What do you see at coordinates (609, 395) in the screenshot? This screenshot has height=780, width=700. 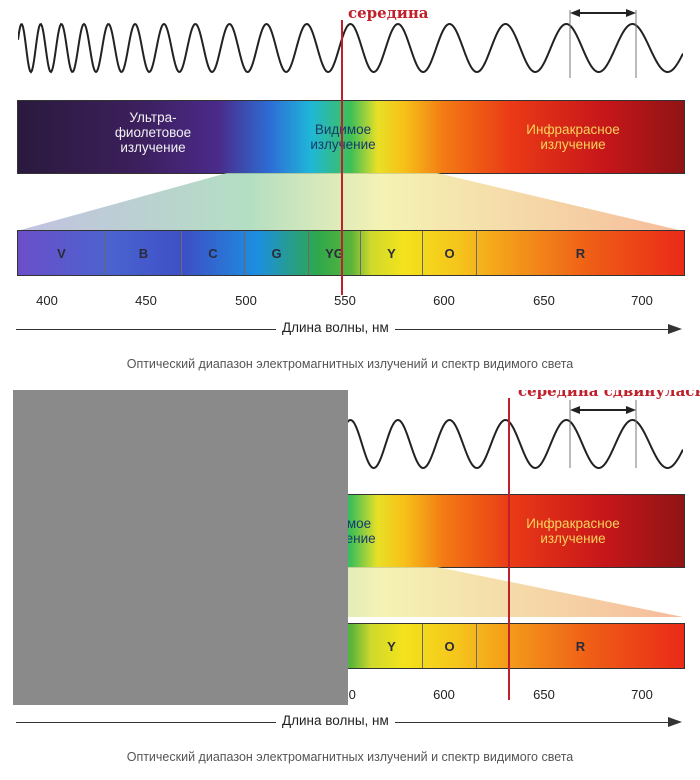 I see `midpoint-label: середина сдвинулась` at bounding box center [609, 395].